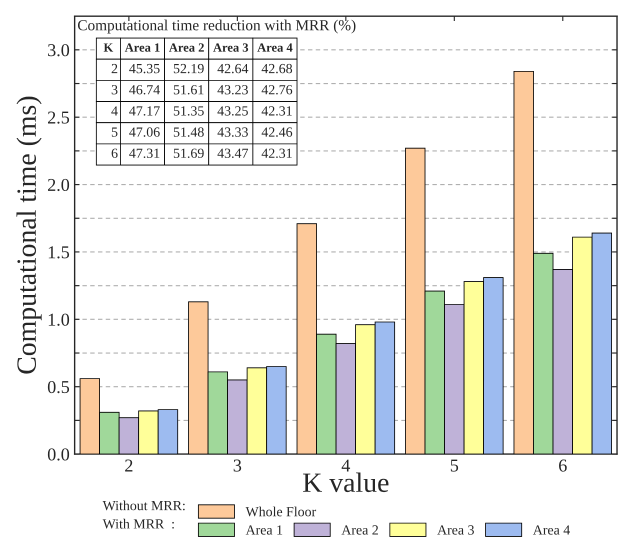 This screenshot has width=622, height=538. Describe the element at coordinates (563, 466) in the screenshot. I see `x-tick-label: 6` at that location.